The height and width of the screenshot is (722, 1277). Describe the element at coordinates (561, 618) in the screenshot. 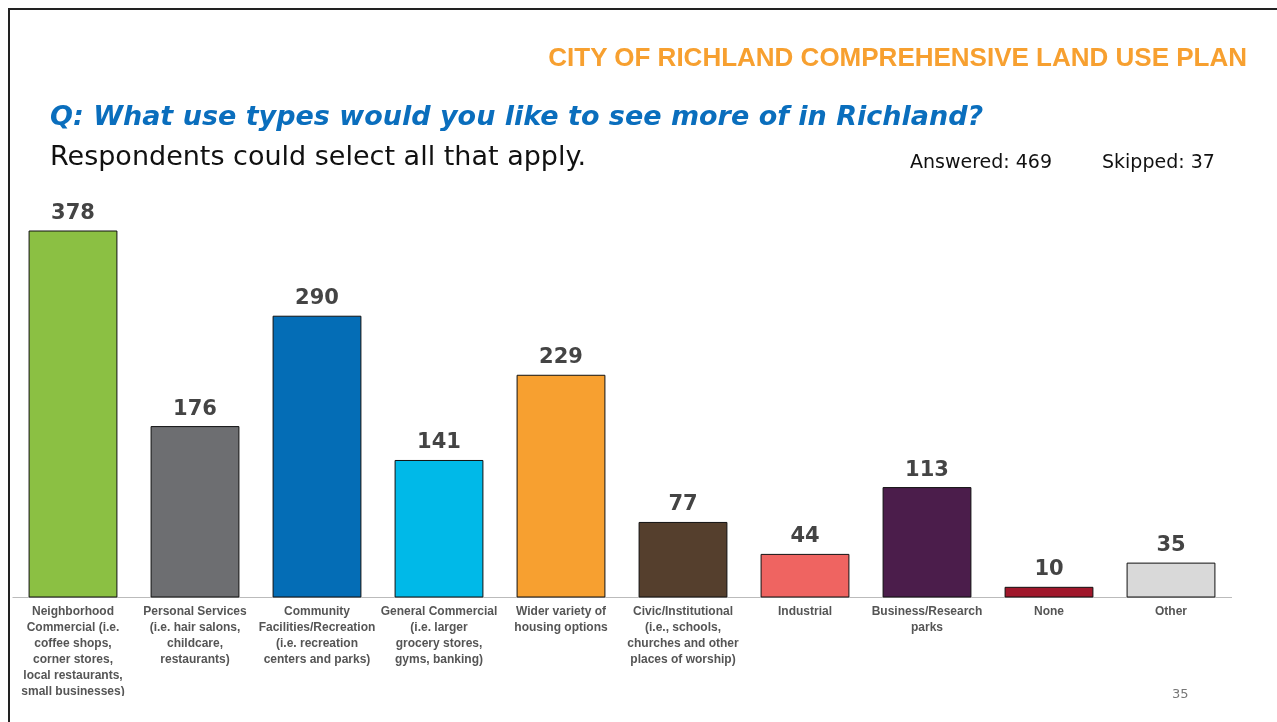

I see `x-tick-label: Wider variety of housing options` at that location.